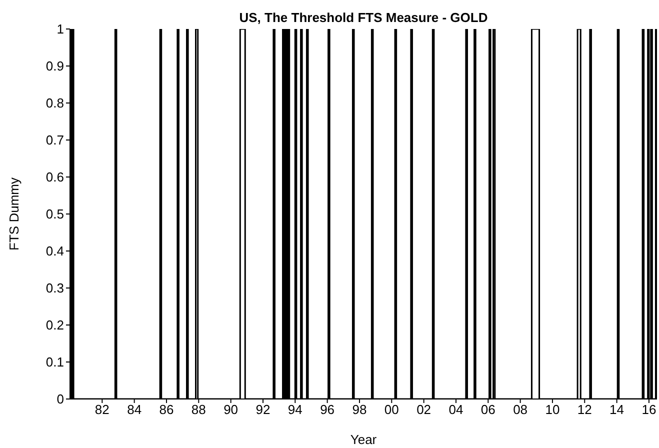 This screenshot has width=659, height=448. What do you see at coordinates (263, 410) in the screenshot?
I see `x-tick-label: 92` at bounding box center [263, 410].